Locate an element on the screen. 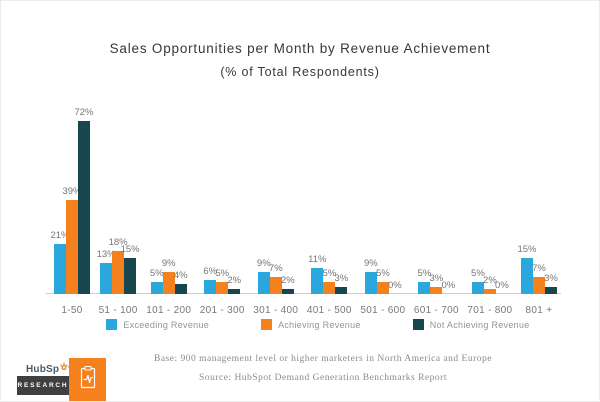  bar-slot: 4% is located at coordinates (181, 282).